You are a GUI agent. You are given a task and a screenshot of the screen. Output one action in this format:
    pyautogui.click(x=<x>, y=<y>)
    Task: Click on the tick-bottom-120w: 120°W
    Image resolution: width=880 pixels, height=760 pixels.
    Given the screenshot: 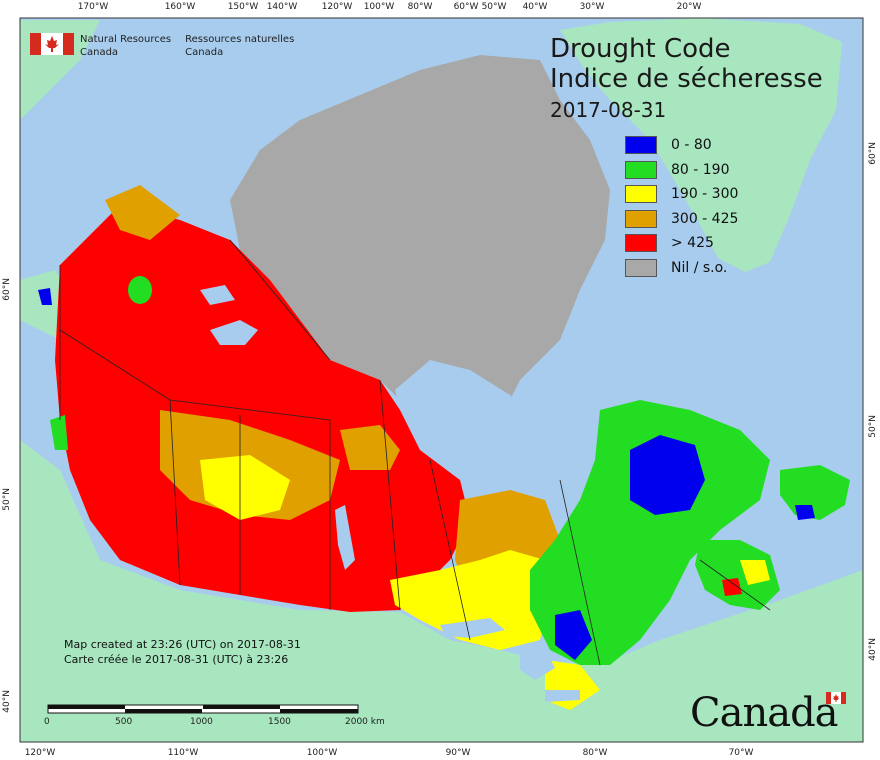 What is the action you would take?
    pyautogui.click(x=40, y=753)
    